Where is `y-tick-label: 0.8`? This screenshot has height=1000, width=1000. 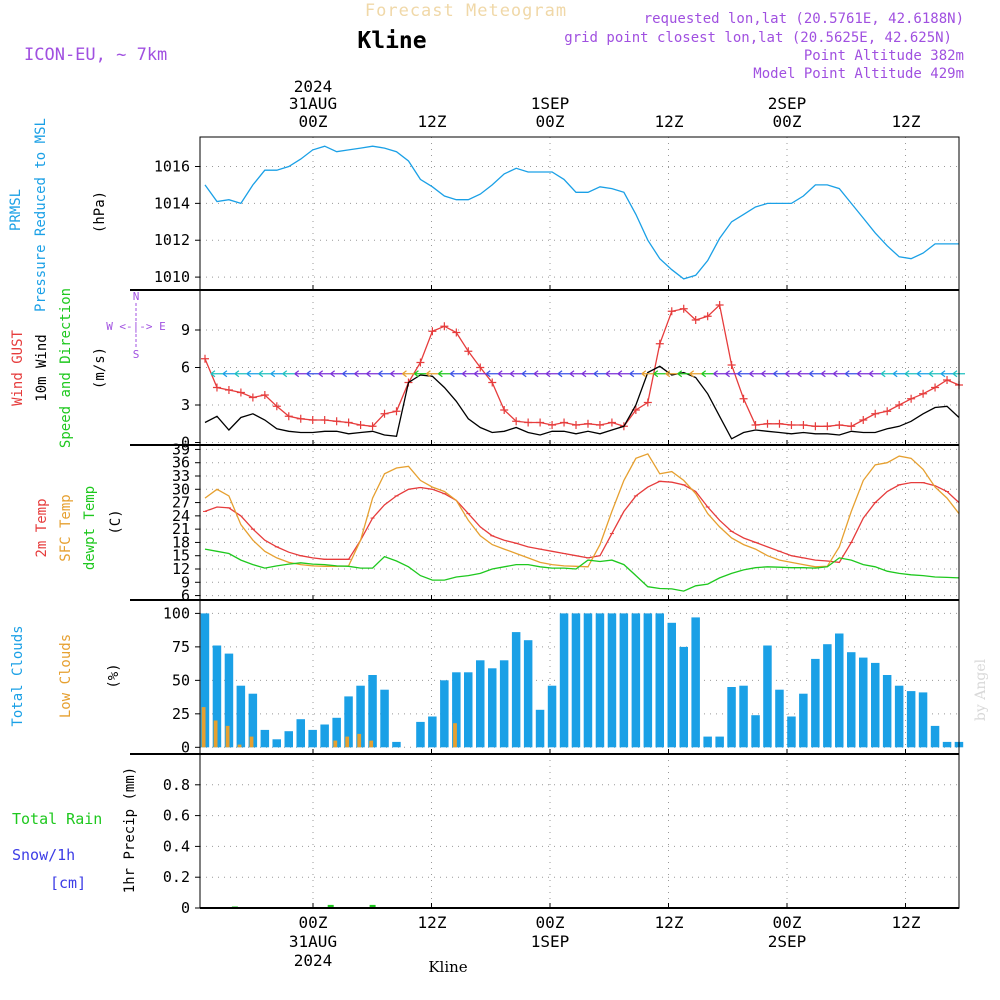 y-tick-label: 0.8 is located at coordinates (176, 785).